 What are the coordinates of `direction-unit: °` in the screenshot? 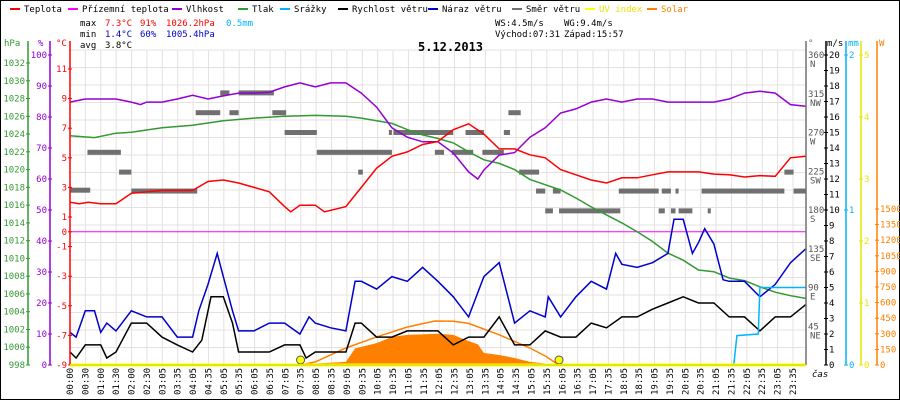 It's located at (810, 44).